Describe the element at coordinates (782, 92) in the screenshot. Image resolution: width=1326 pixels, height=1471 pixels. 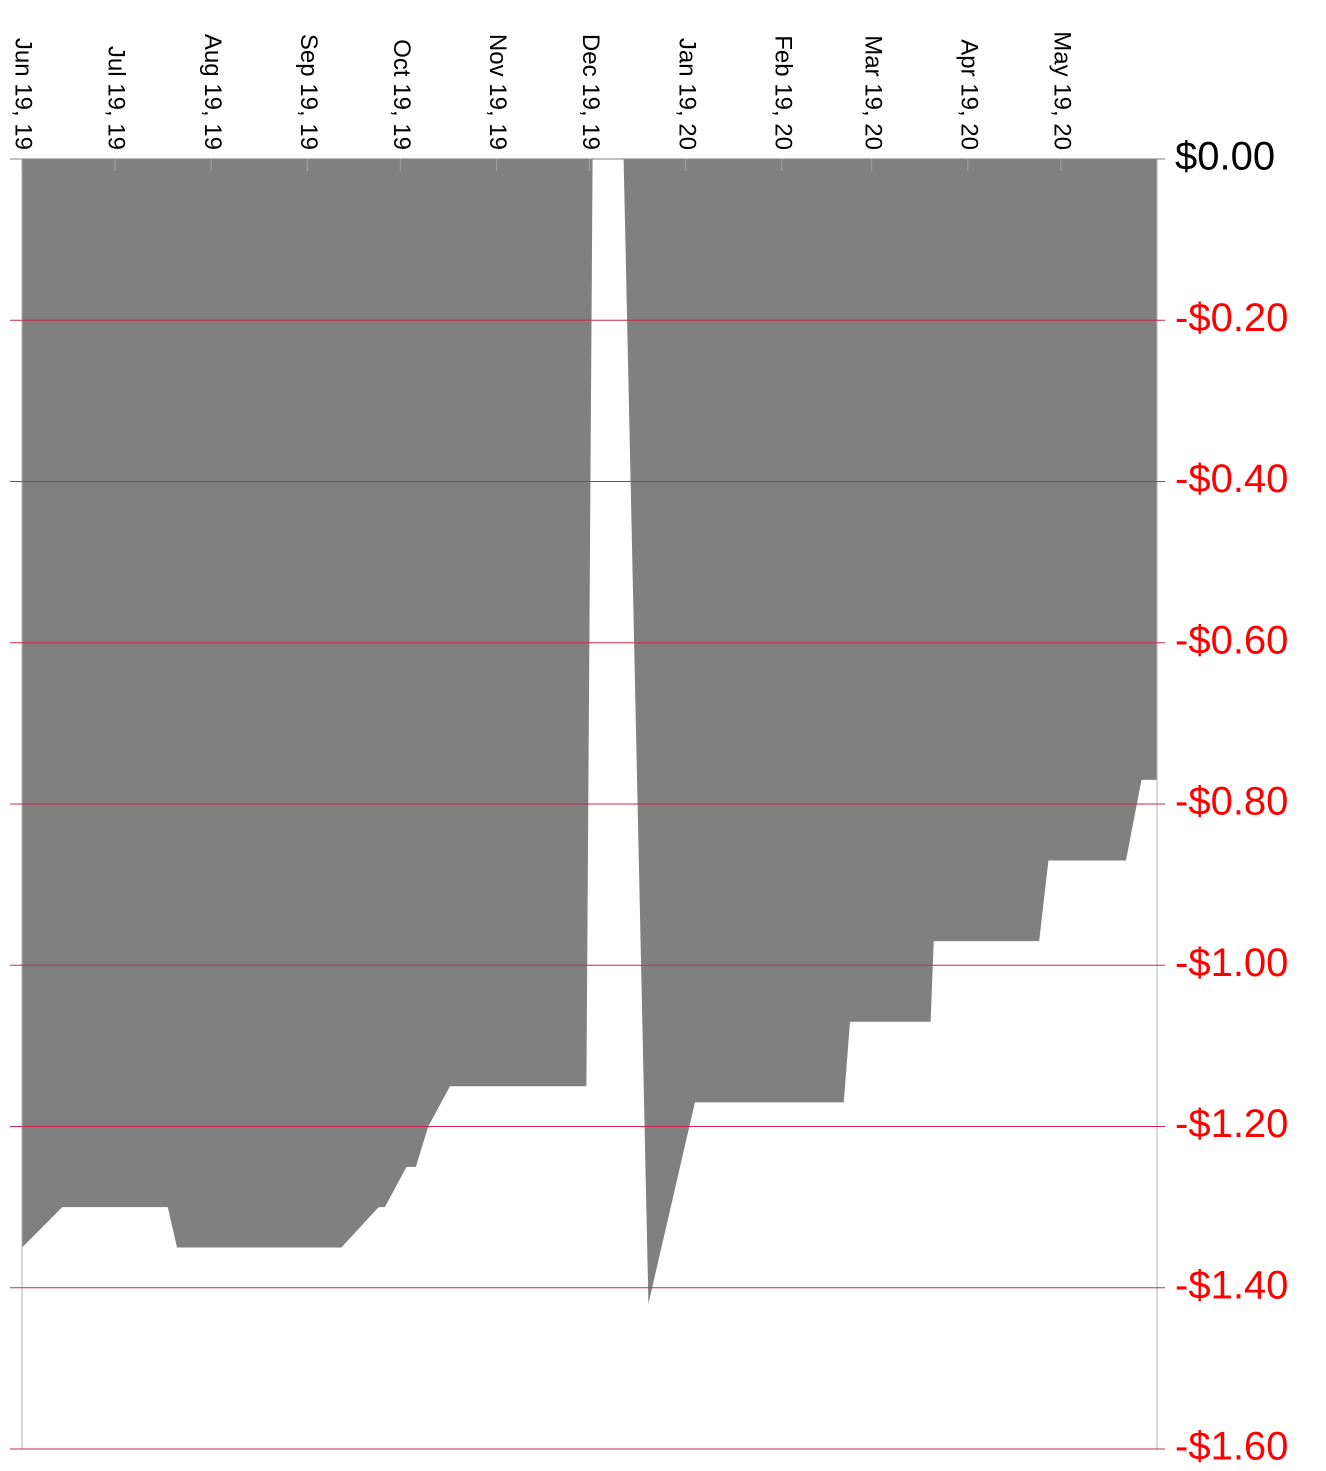
I see `x-tick-label: Feb 19, 20` at that location.